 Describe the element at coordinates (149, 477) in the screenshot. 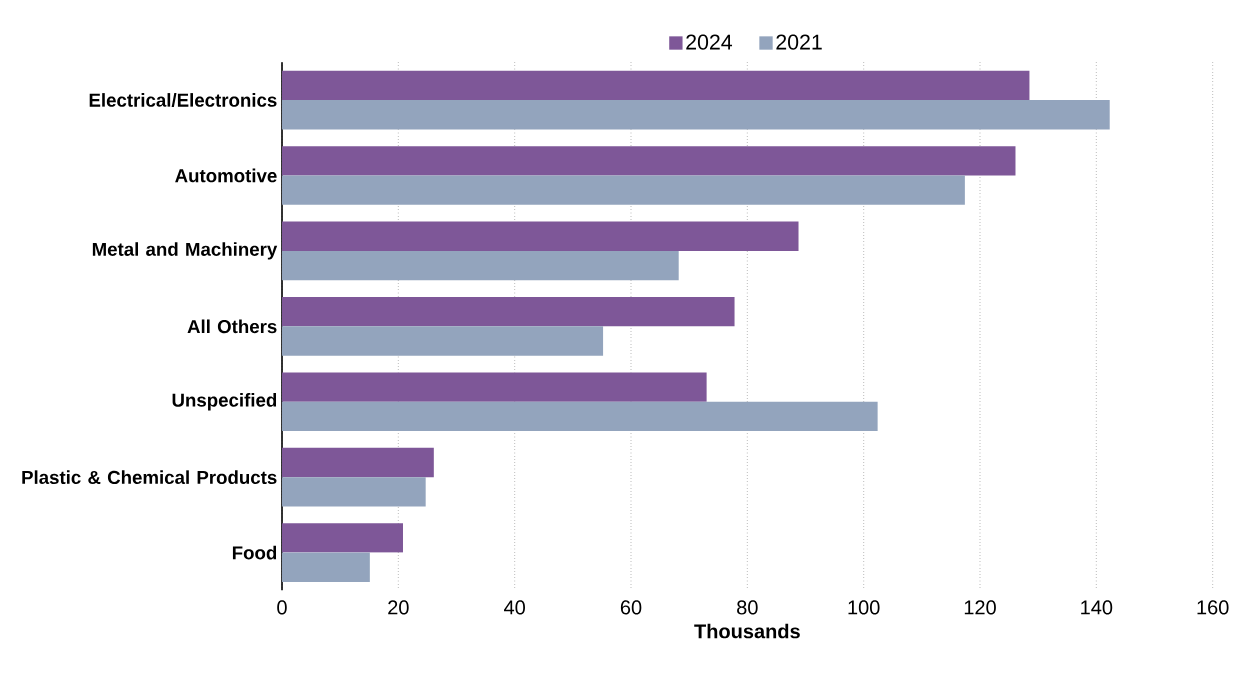

I see `y-tick-label: Plastic & Chemical Products` at that location.